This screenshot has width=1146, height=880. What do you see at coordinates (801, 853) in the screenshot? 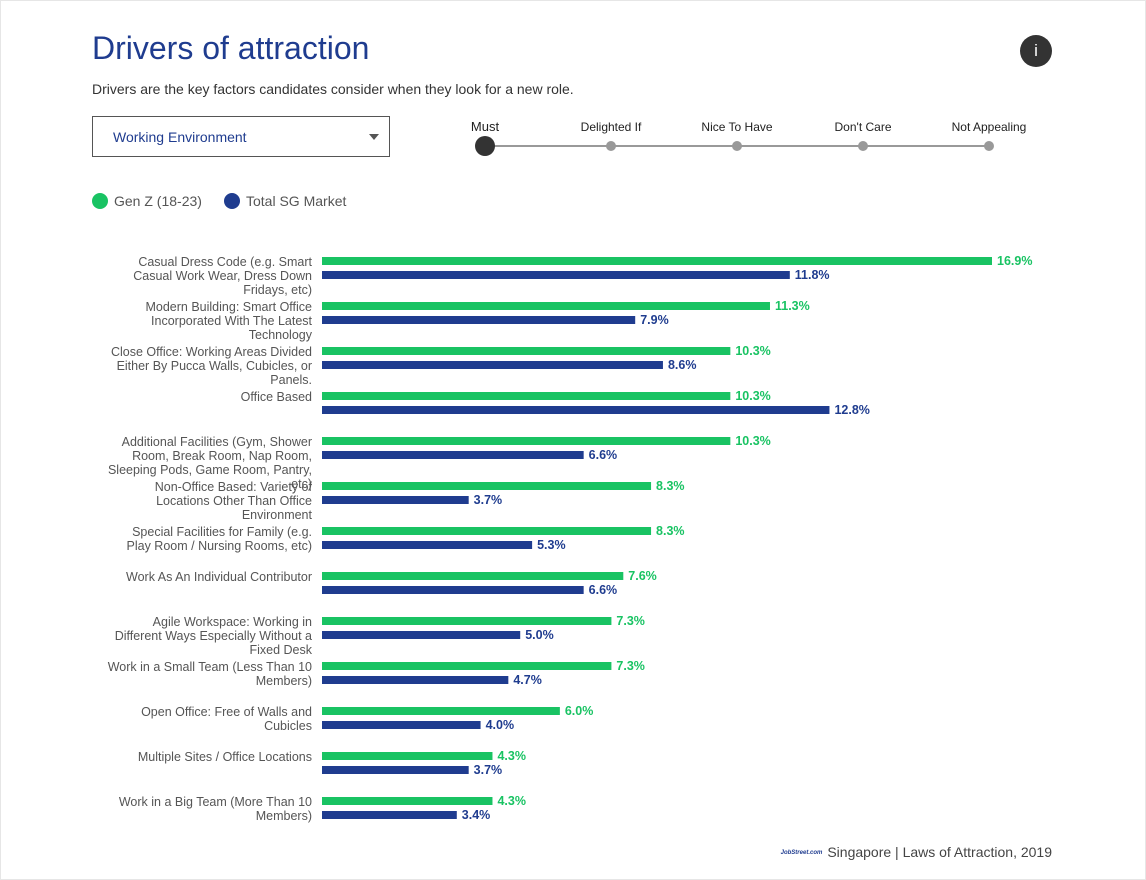
I see `jobstreet-logo: JobStreet.com` at bounding box center [801, 853].